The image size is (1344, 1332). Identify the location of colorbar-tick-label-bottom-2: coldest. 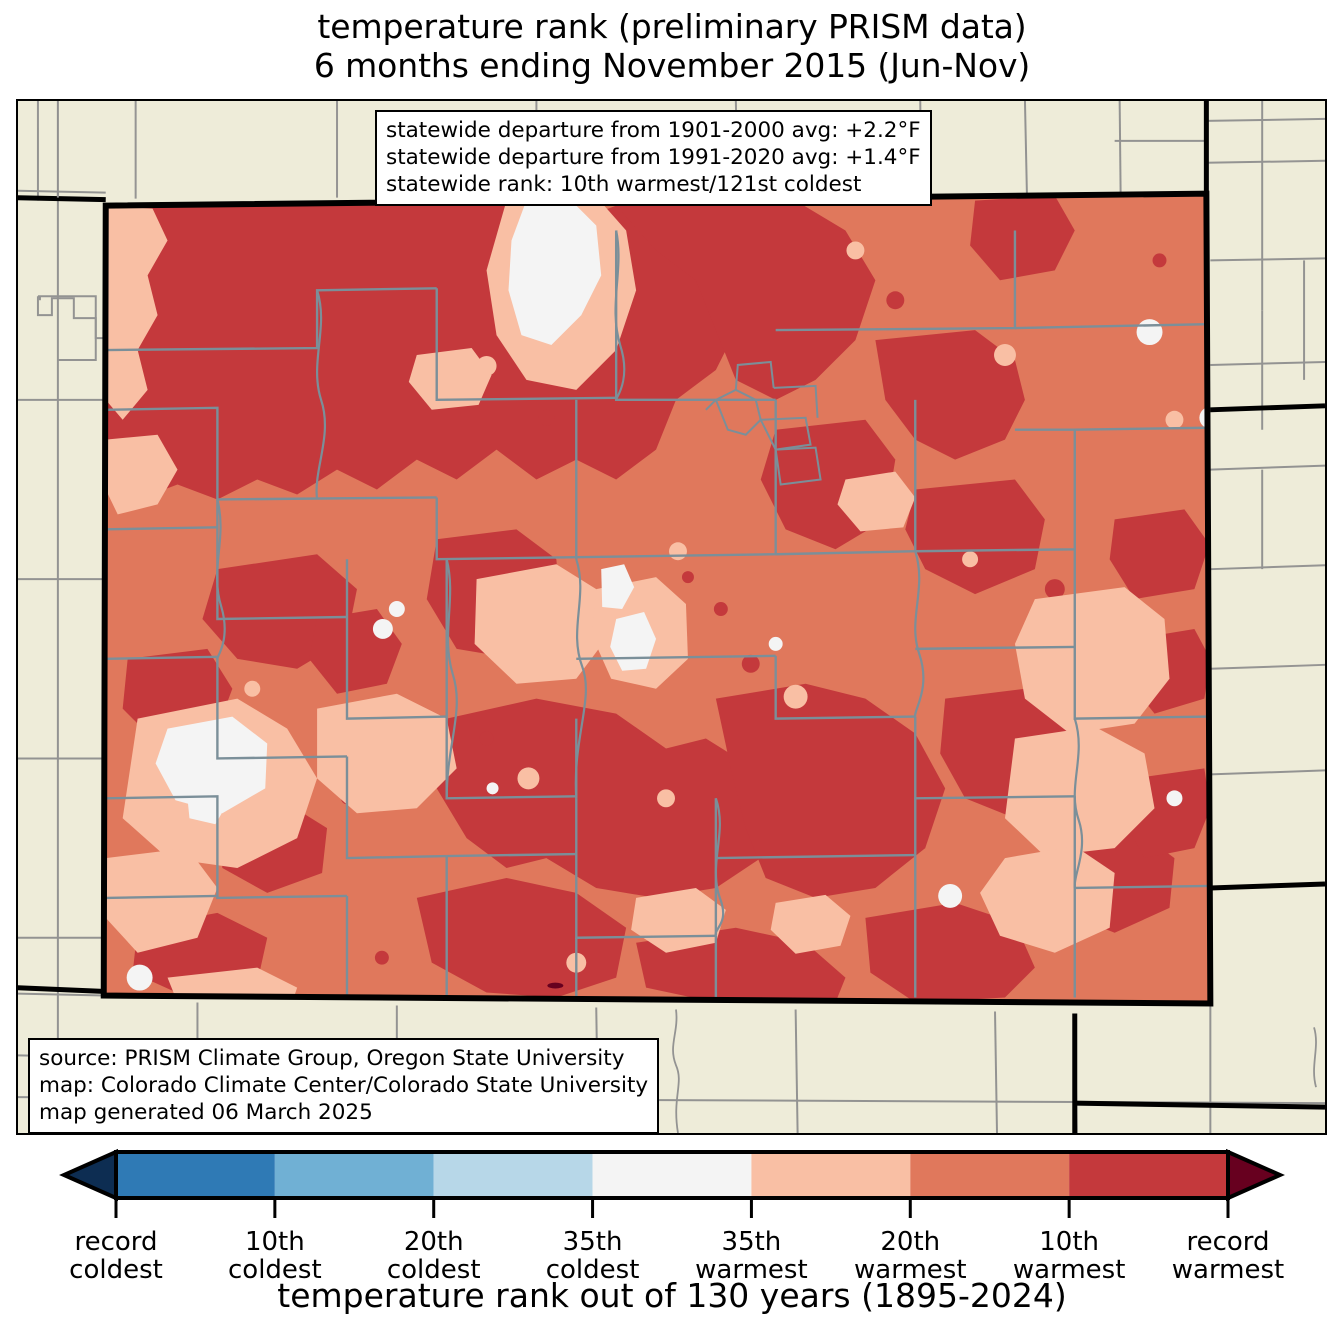
(433, 1270).